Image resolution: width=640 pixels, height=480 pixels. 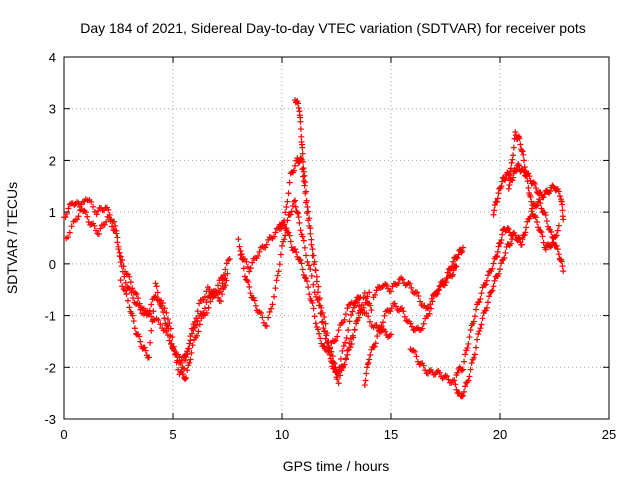 I want to click on y-tick-label: 3, so click(x=52, y=109).